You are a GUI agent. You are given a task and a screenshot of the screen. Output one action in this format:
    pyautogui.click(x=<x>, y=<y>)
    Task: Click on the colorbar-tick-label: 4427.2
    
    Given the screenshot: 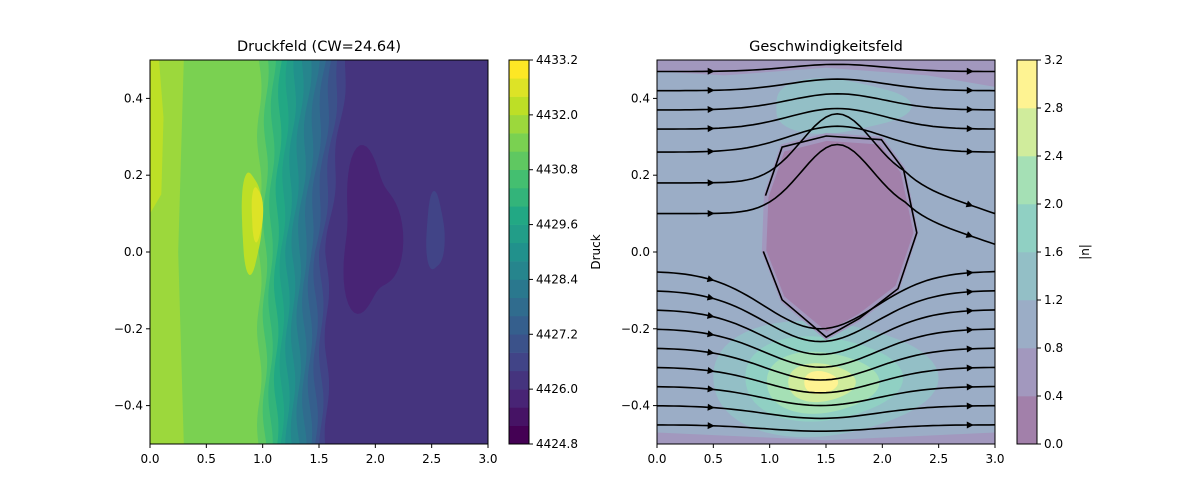 What is the action you would take?
    pyautogui.click(x=557, y=334)
    